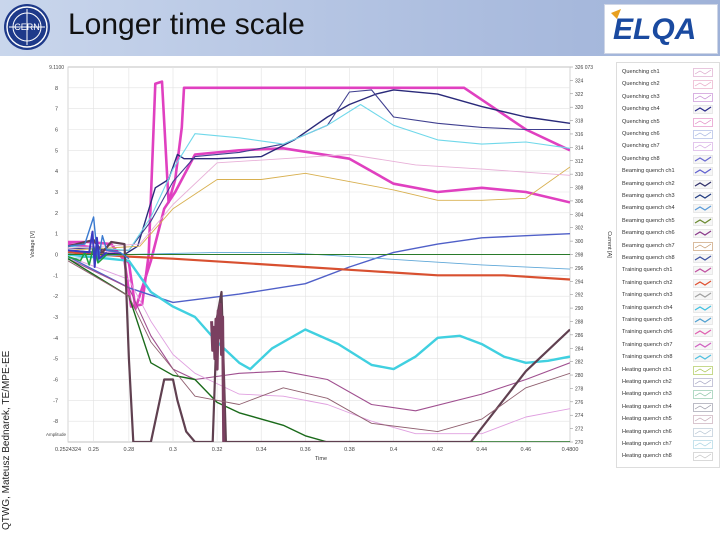  I want to click on y2-tick-label: 306, so click(579, 202).